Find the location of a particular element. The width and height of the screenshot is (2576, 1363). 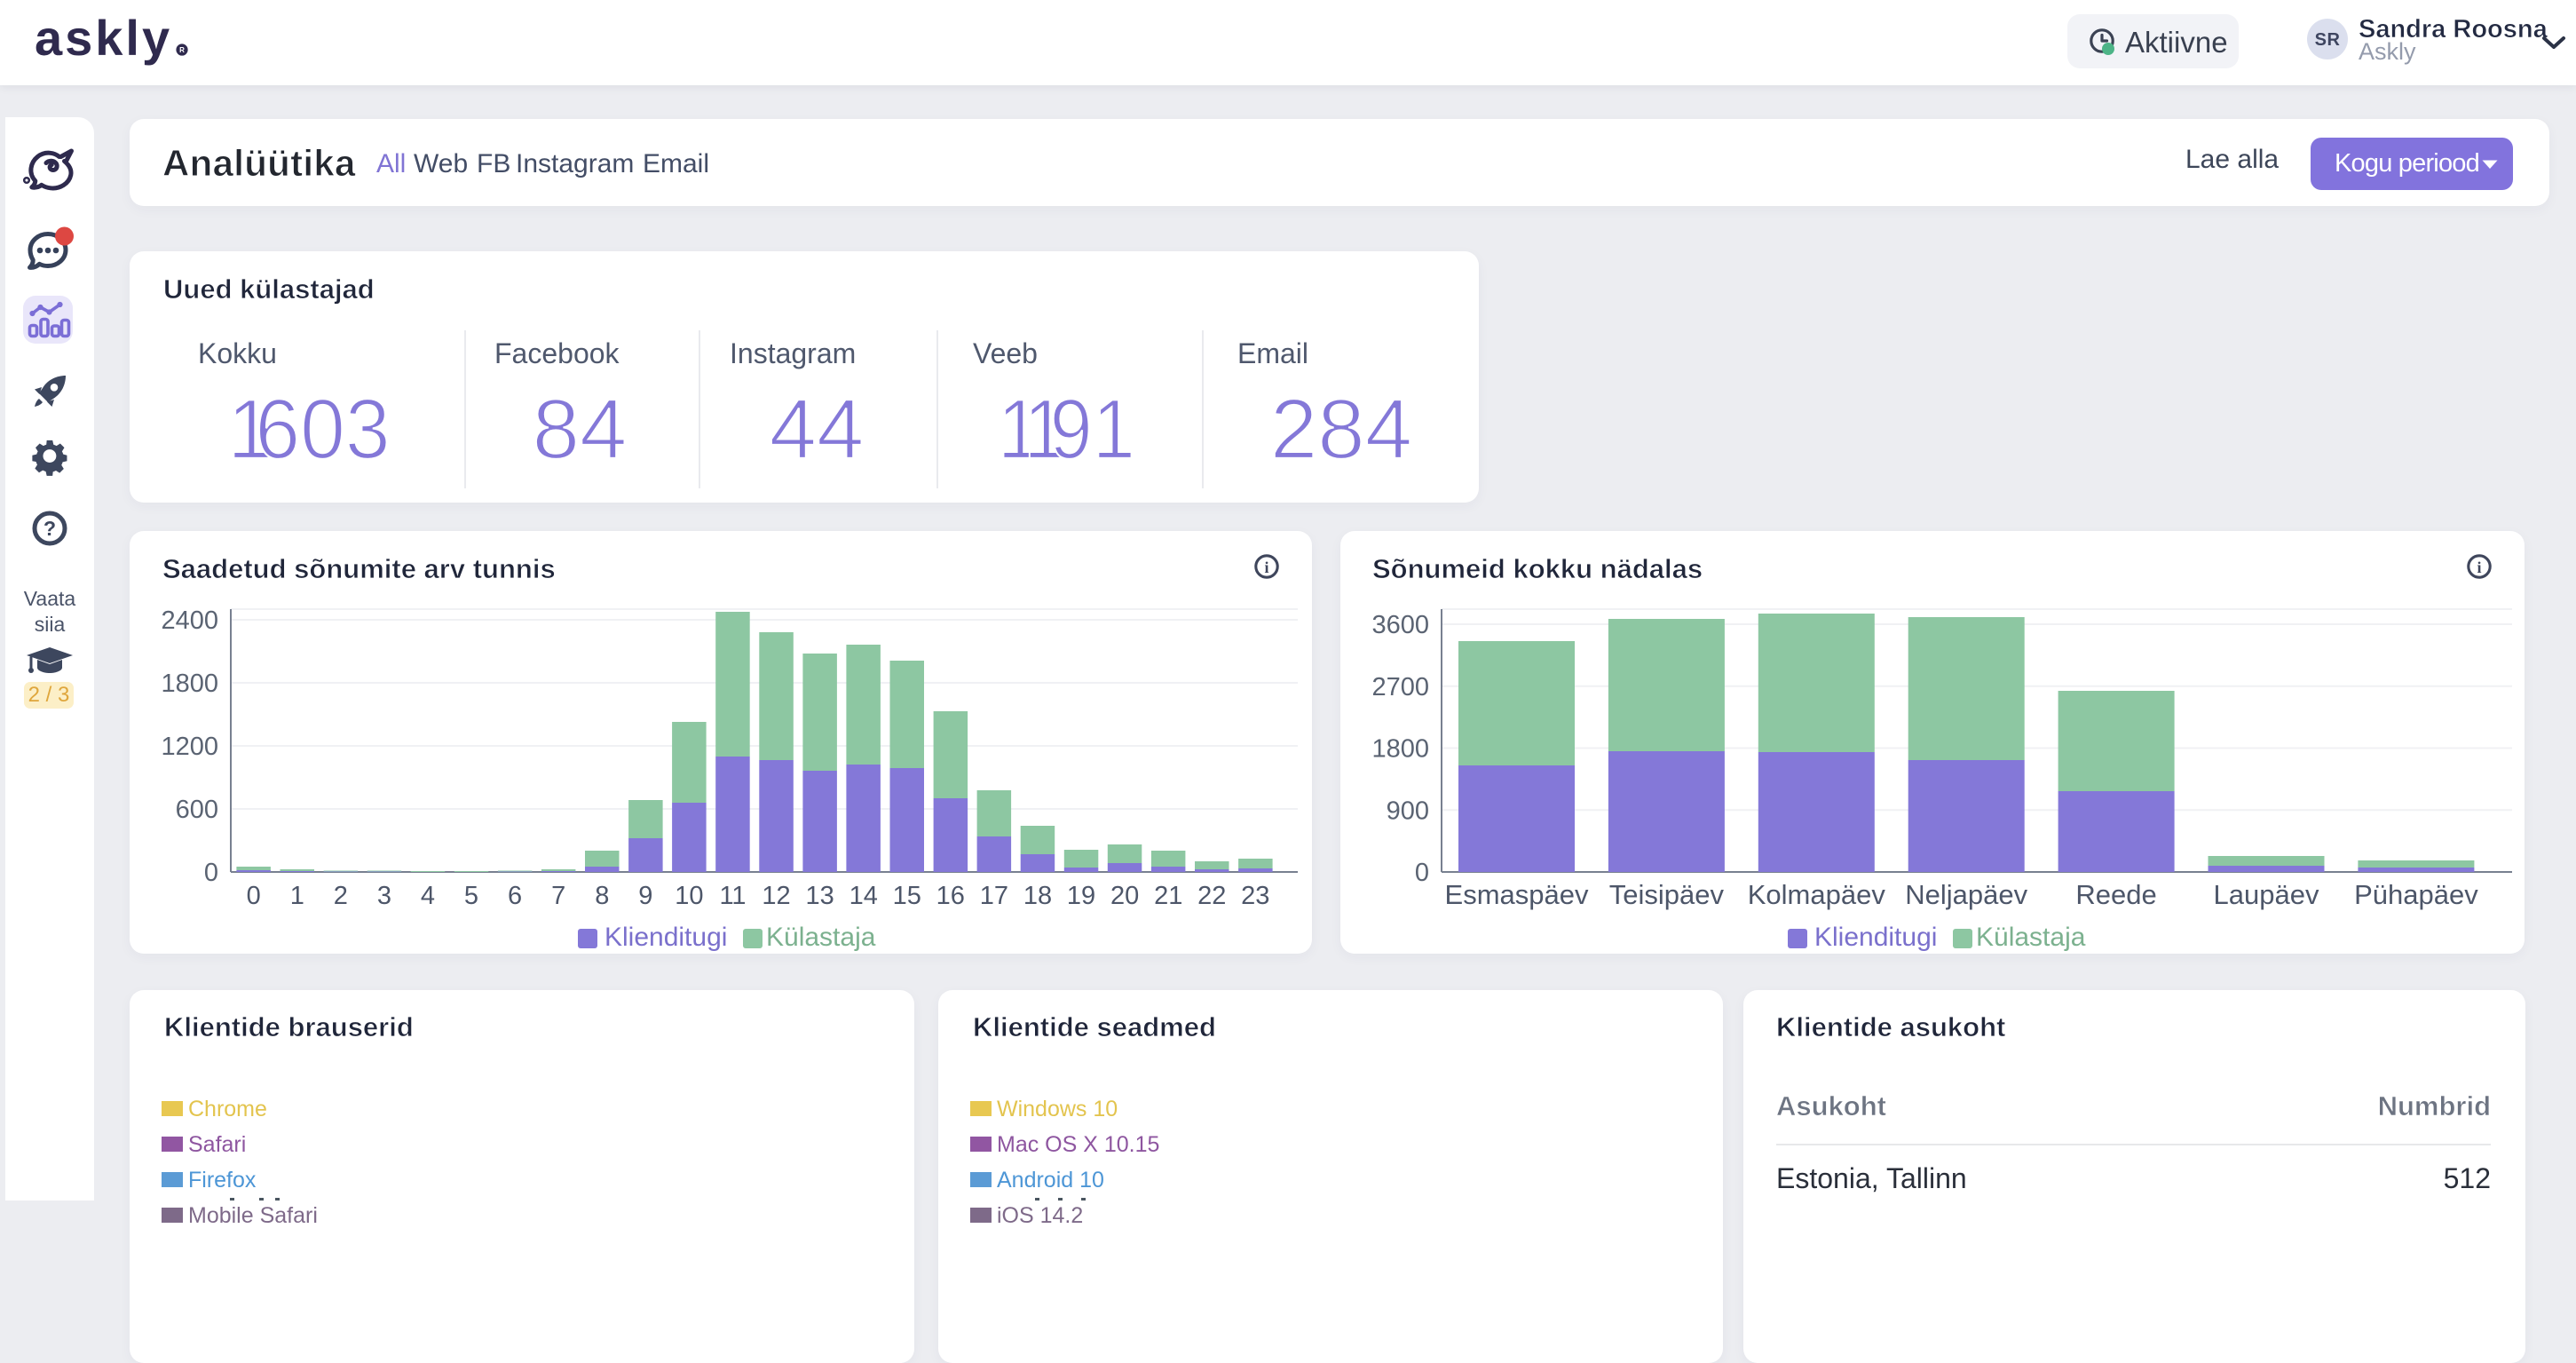

svg-text: 12 is located at coordinates (776, 896).